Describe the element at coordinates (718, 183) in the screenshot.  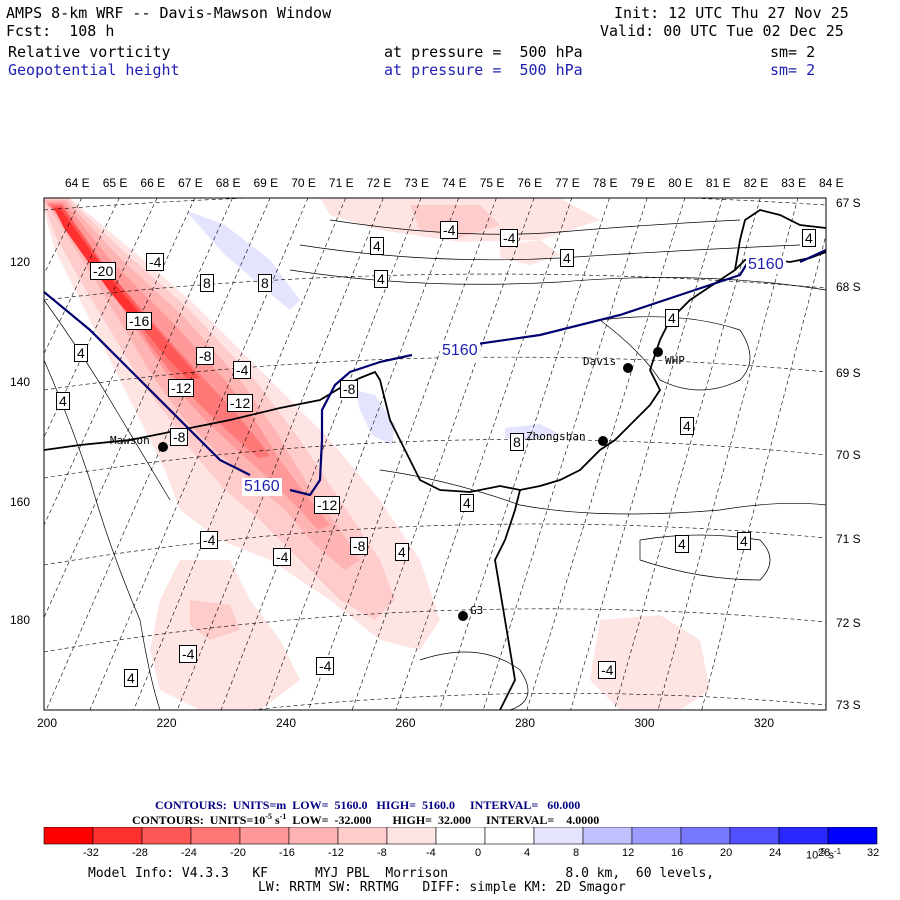
I see `longitude-label: 81 E` at that location.